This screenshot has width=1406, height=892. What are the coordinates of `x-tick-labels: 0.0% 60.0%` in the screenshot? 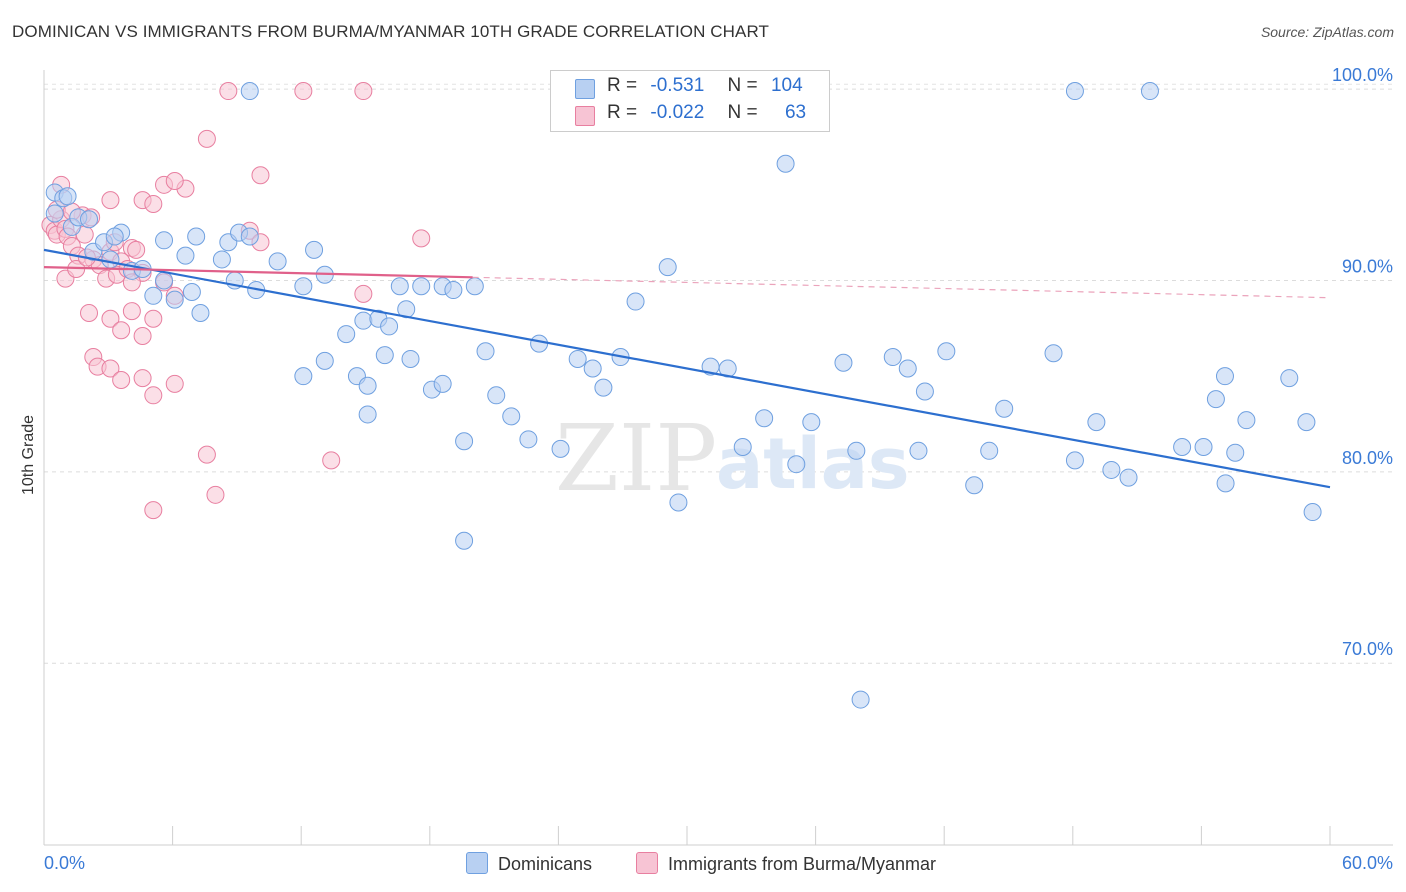 It's located at (718, 863).